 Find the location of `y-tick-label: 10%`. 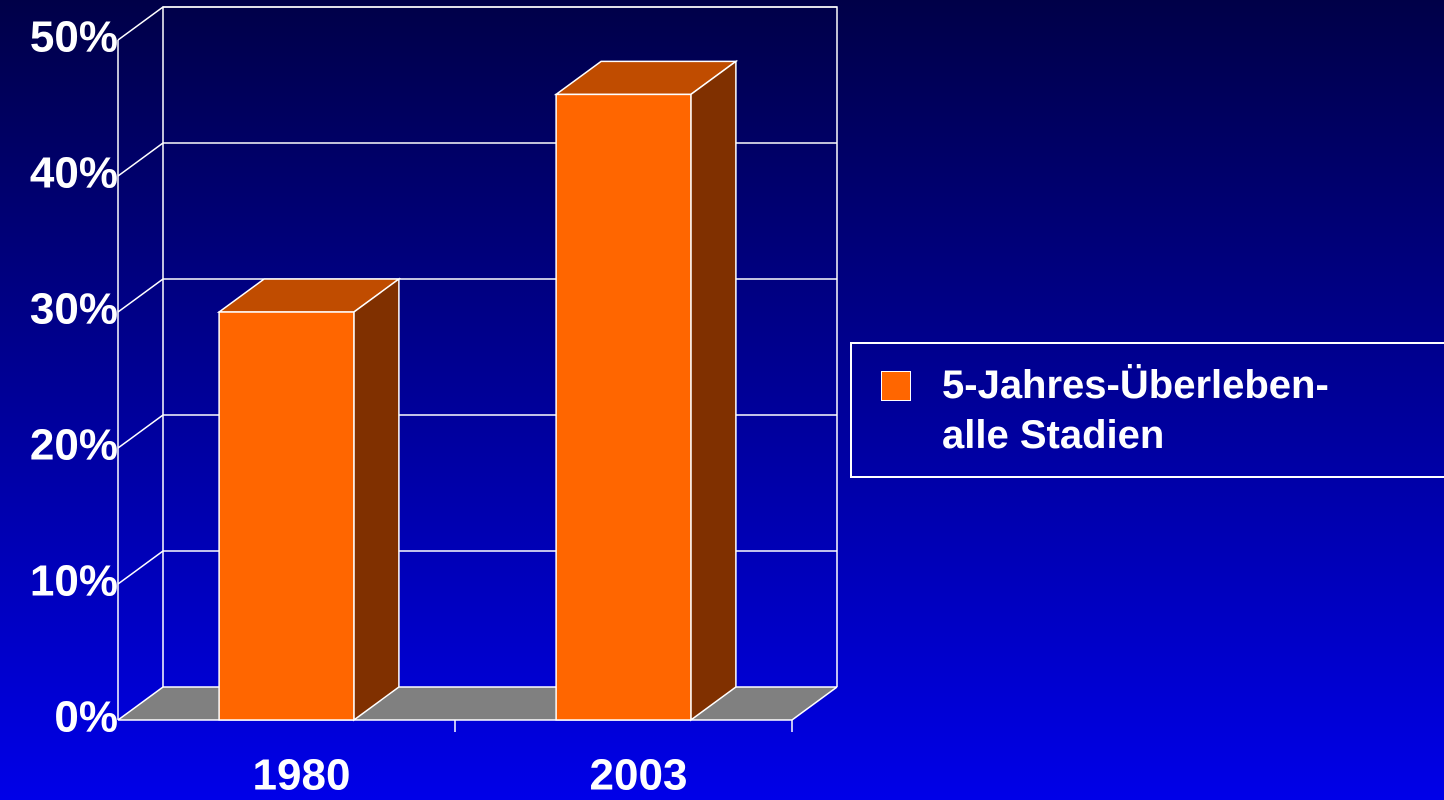

y-tick-label: 10% is located at coordinates (74, 581).